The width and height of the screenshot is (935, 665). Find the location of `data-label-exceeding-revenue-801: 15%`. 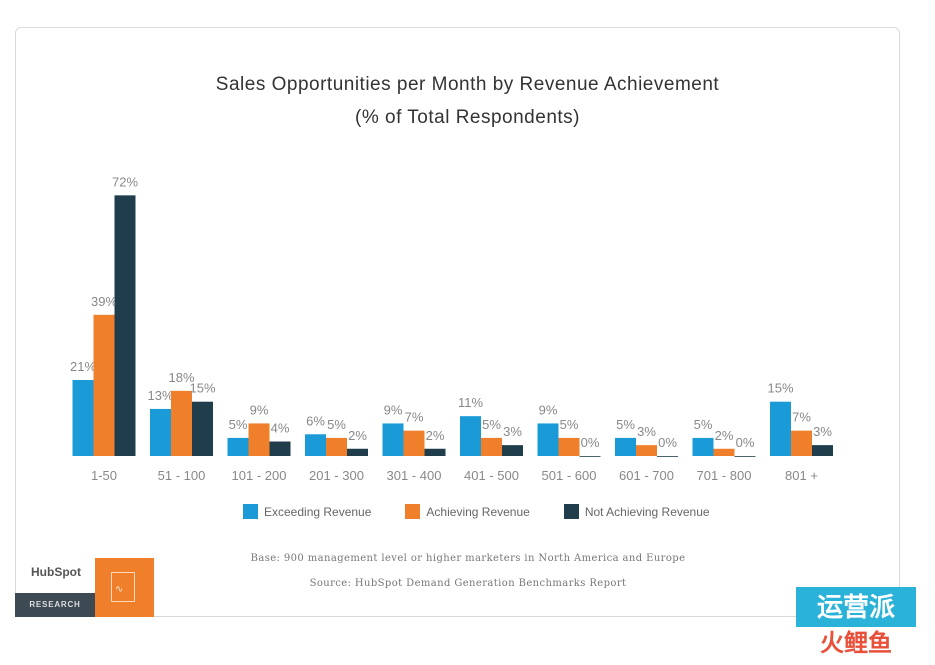

data-label-exceeding-revenue-801: 15% is located at coordinates (780, 388).